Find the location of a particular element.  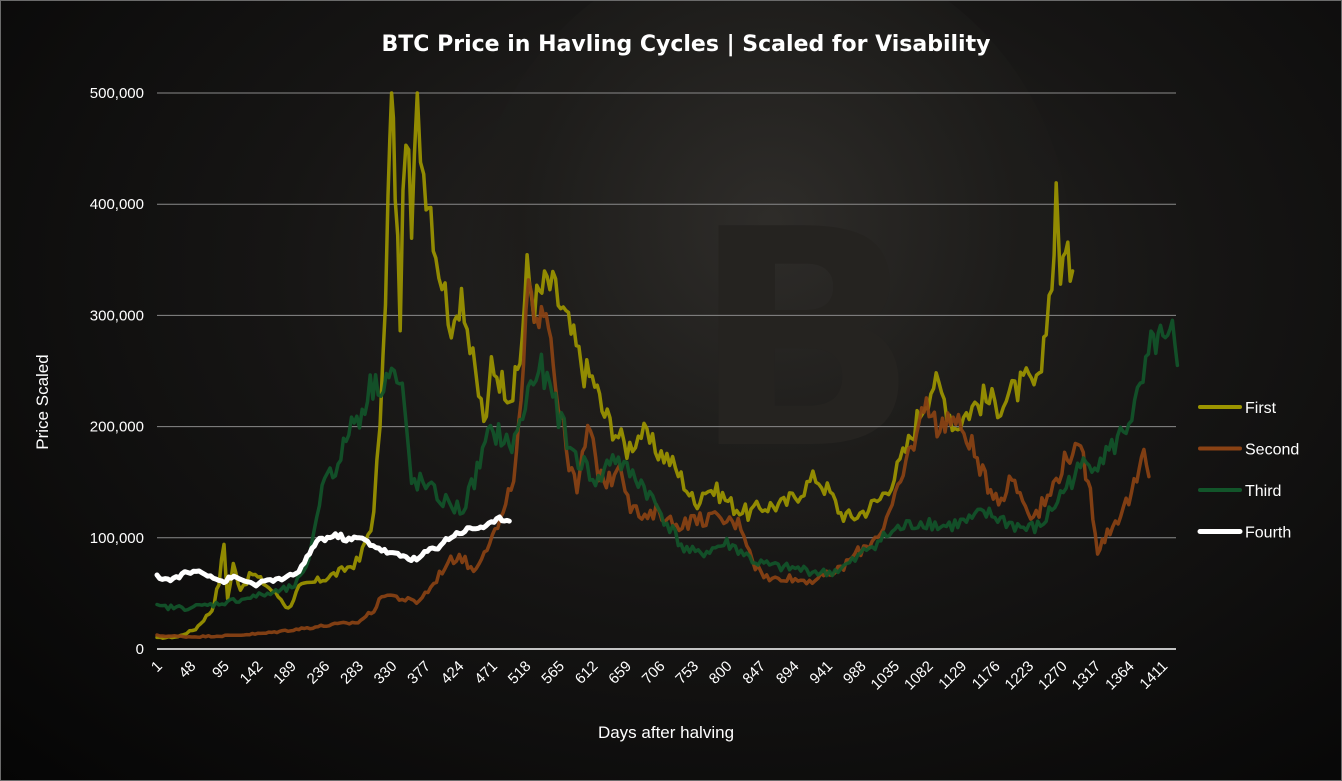

y-axis-label: Price Scaled is located at coordinates (42, 401).